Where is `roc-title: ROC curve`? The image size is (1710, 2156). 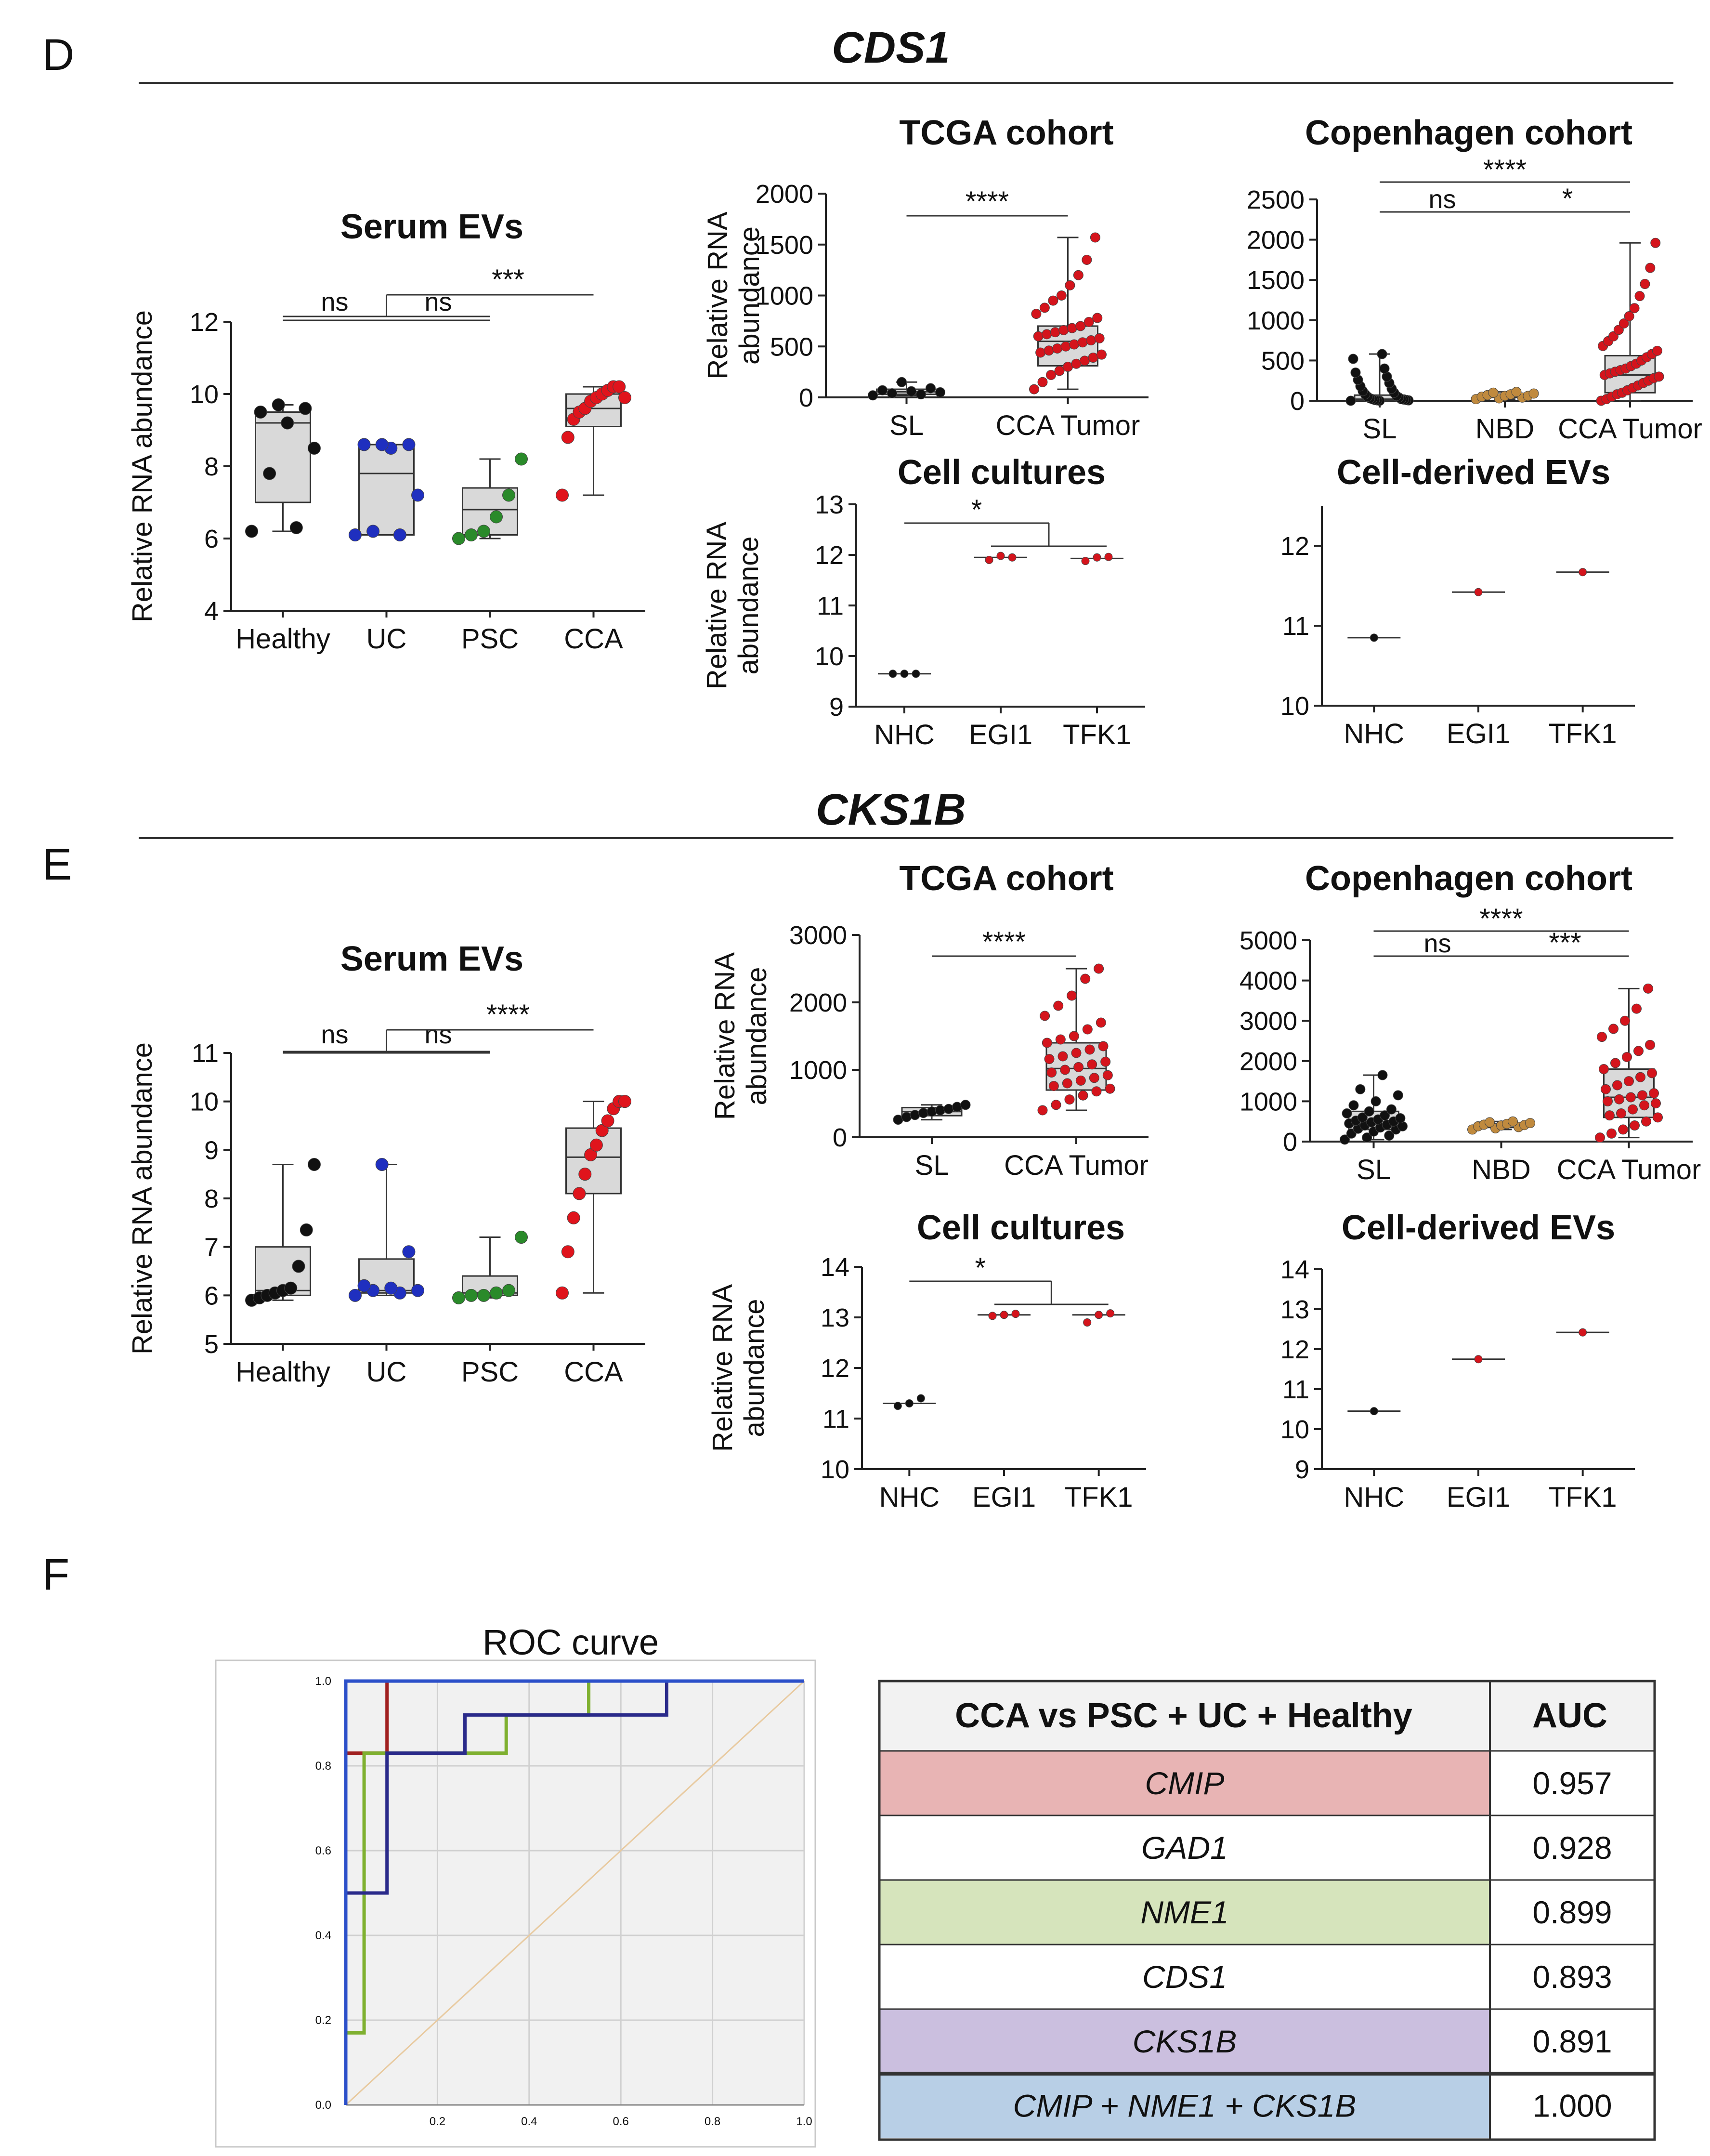 roc-title: ROC curve is located at coordinates (571, 1642).